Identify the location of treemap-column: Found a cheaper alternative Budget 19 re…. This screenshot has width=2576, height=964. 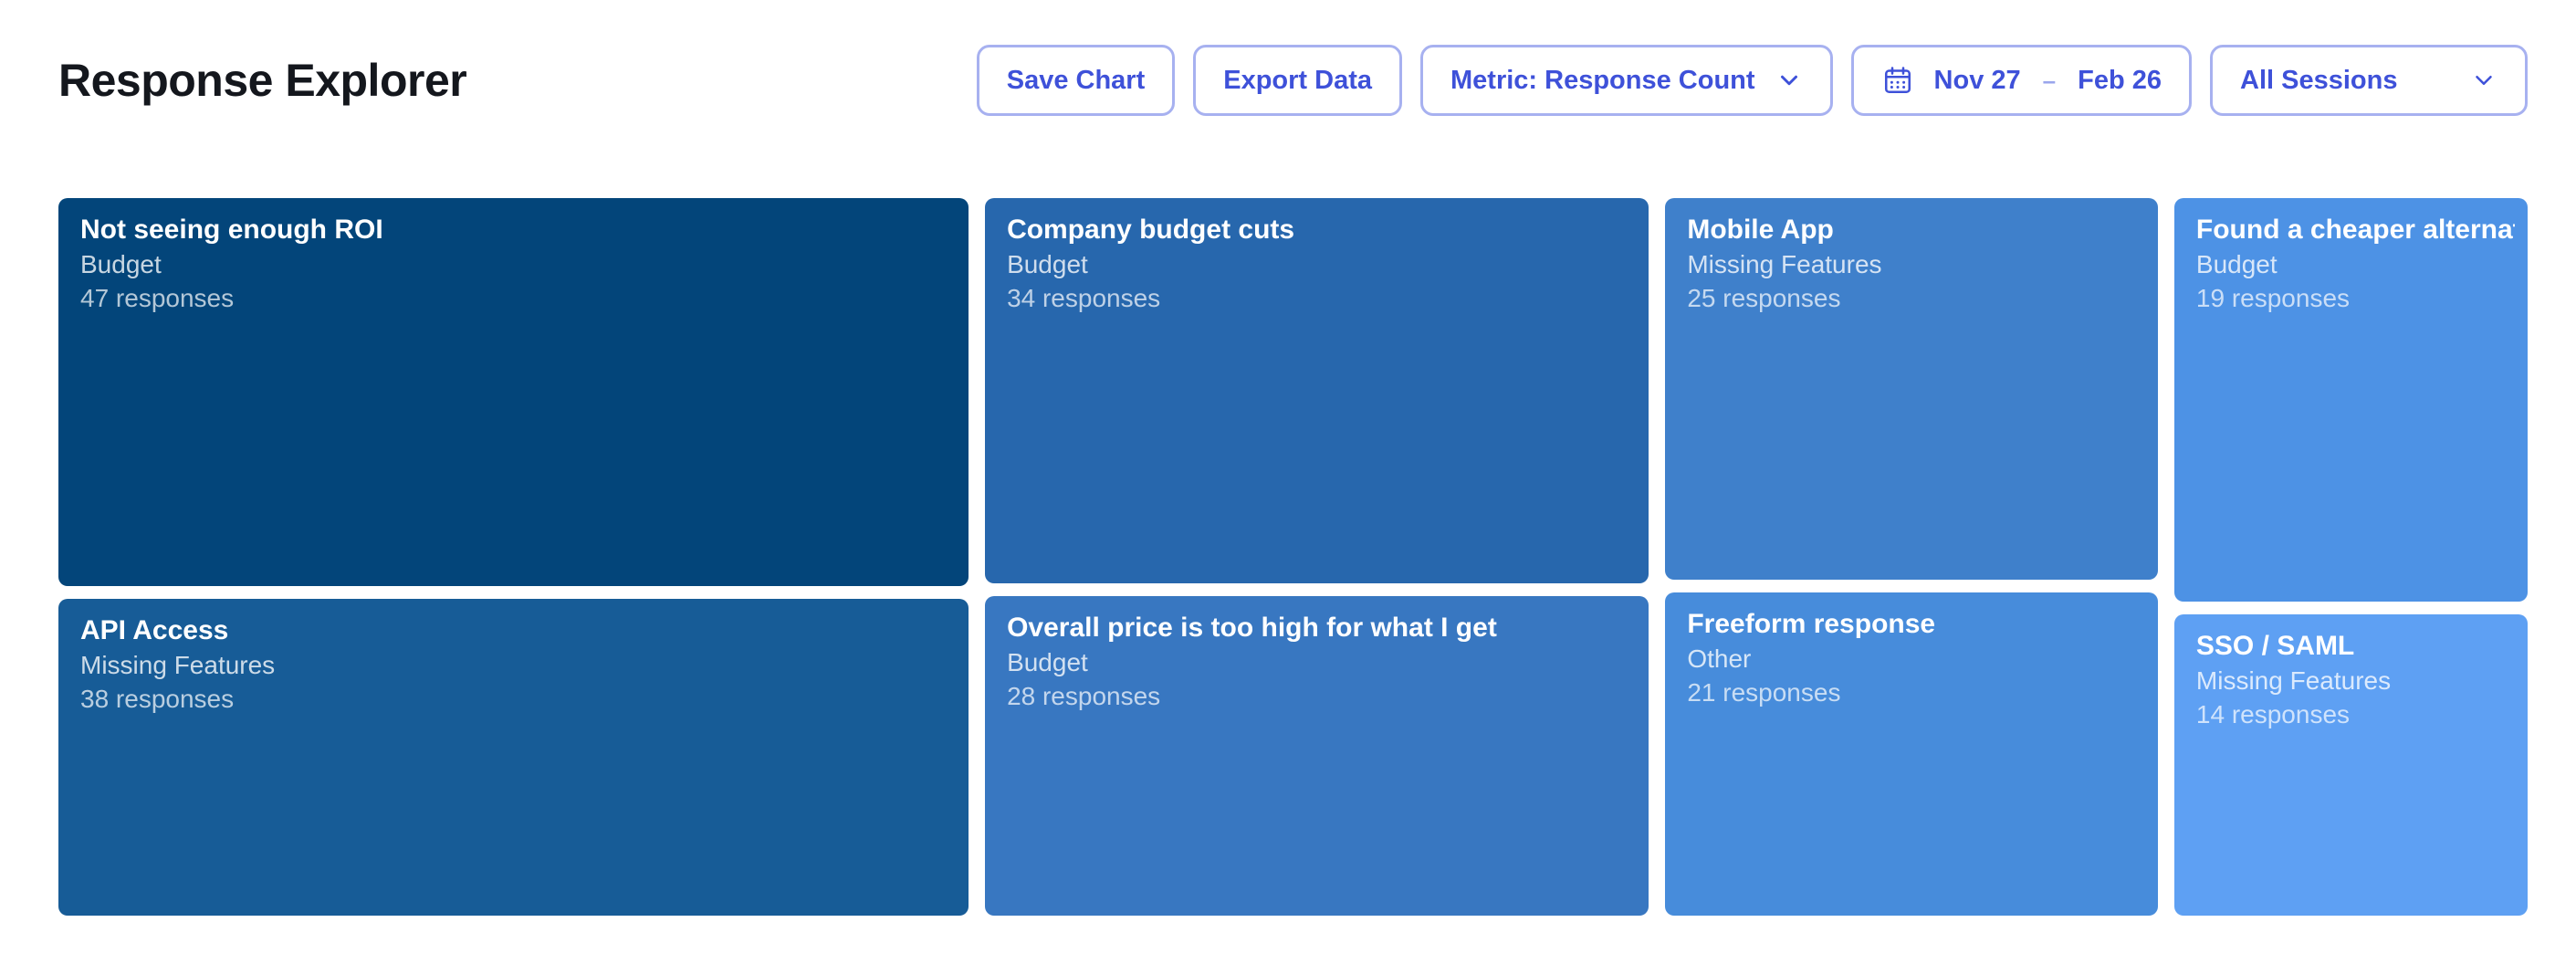
(2350, 557).